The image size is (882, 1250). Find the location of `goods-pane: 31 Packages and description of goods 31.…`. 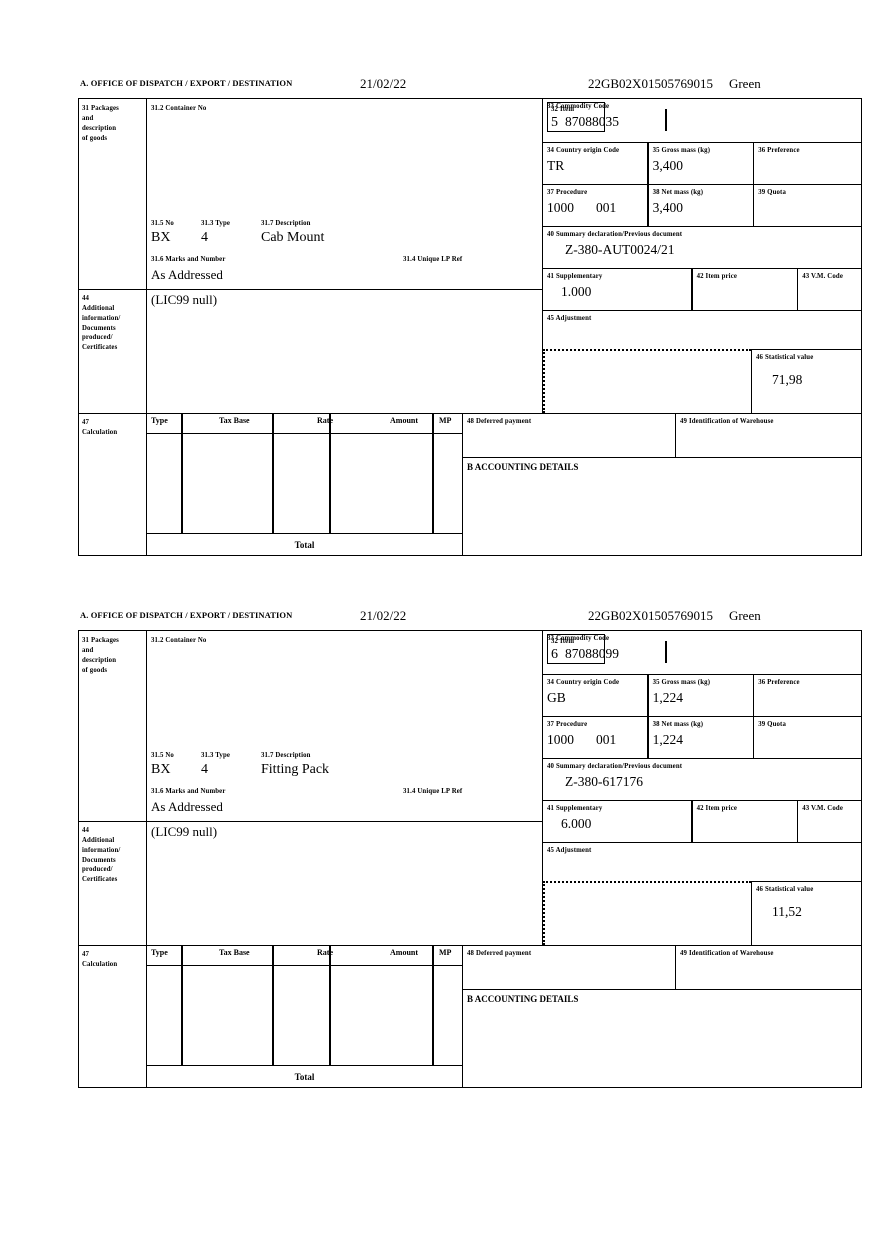

goods-pane: 31 Packages and description of goods 31.… is located at coordinates (342, 256).